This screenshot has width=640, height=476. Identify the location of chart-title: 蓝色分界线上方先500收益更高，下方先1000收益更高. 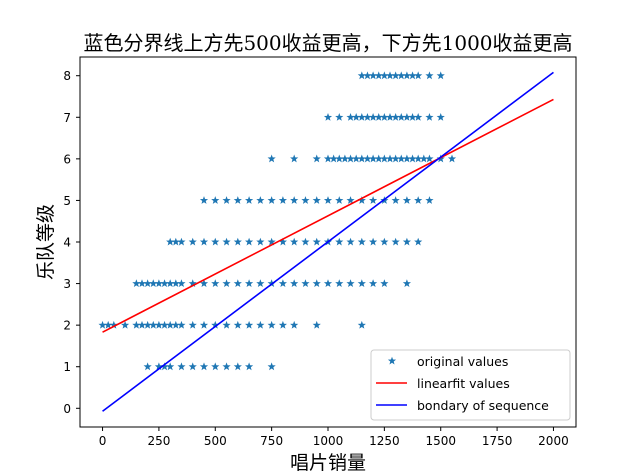
(327, 43).